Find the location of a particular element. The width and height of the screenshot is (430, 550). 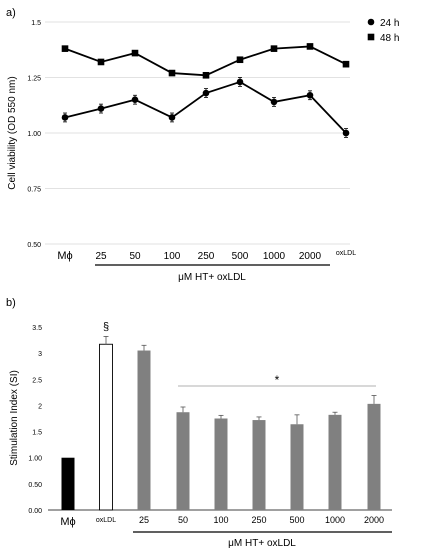

panel-b-y-tick-label: 1.5 is located at coordinates (37, 433).